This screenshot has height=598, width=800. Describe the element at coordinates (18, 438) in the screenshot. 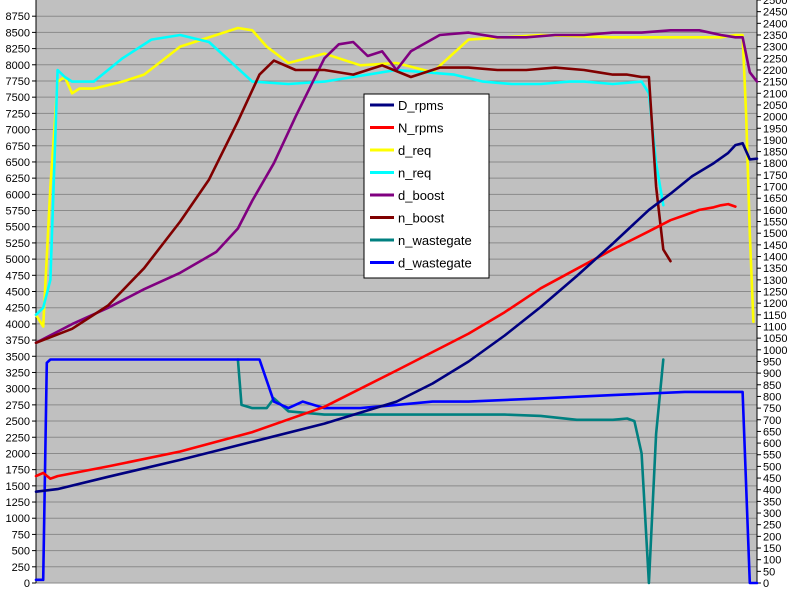

I see `left-tick-label: 2250` at that location.